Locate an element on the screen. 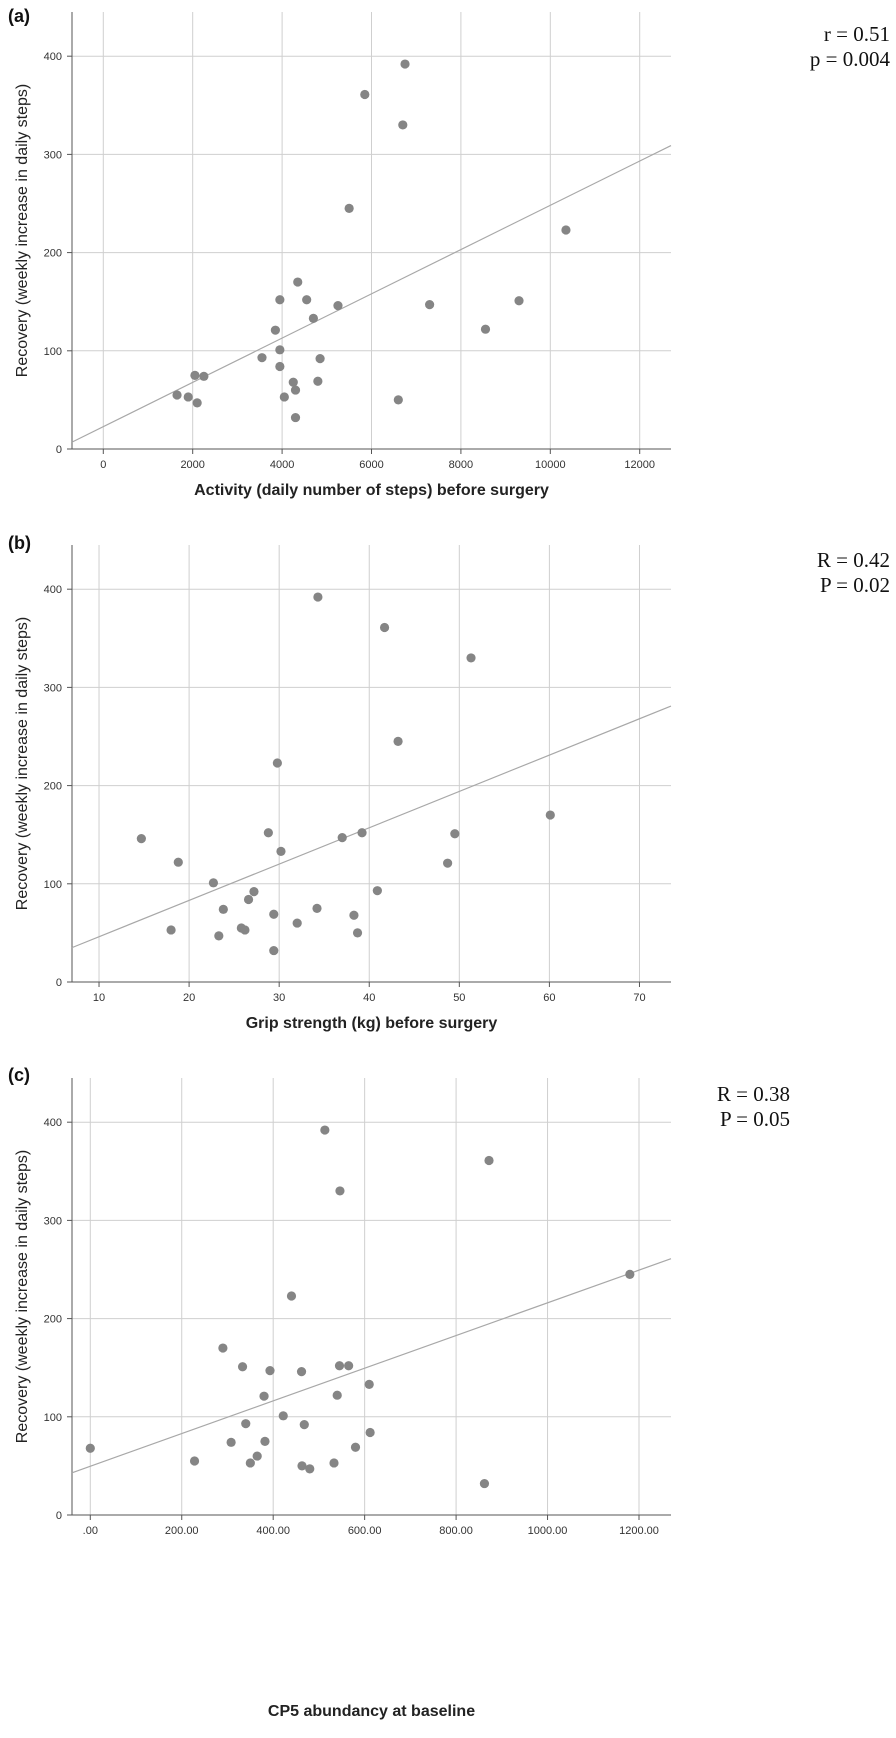 The width and height of the screenshot is (896, 1738). stats-b: R = 0.42 P = 0.02 is located at coordinates (853, 573).